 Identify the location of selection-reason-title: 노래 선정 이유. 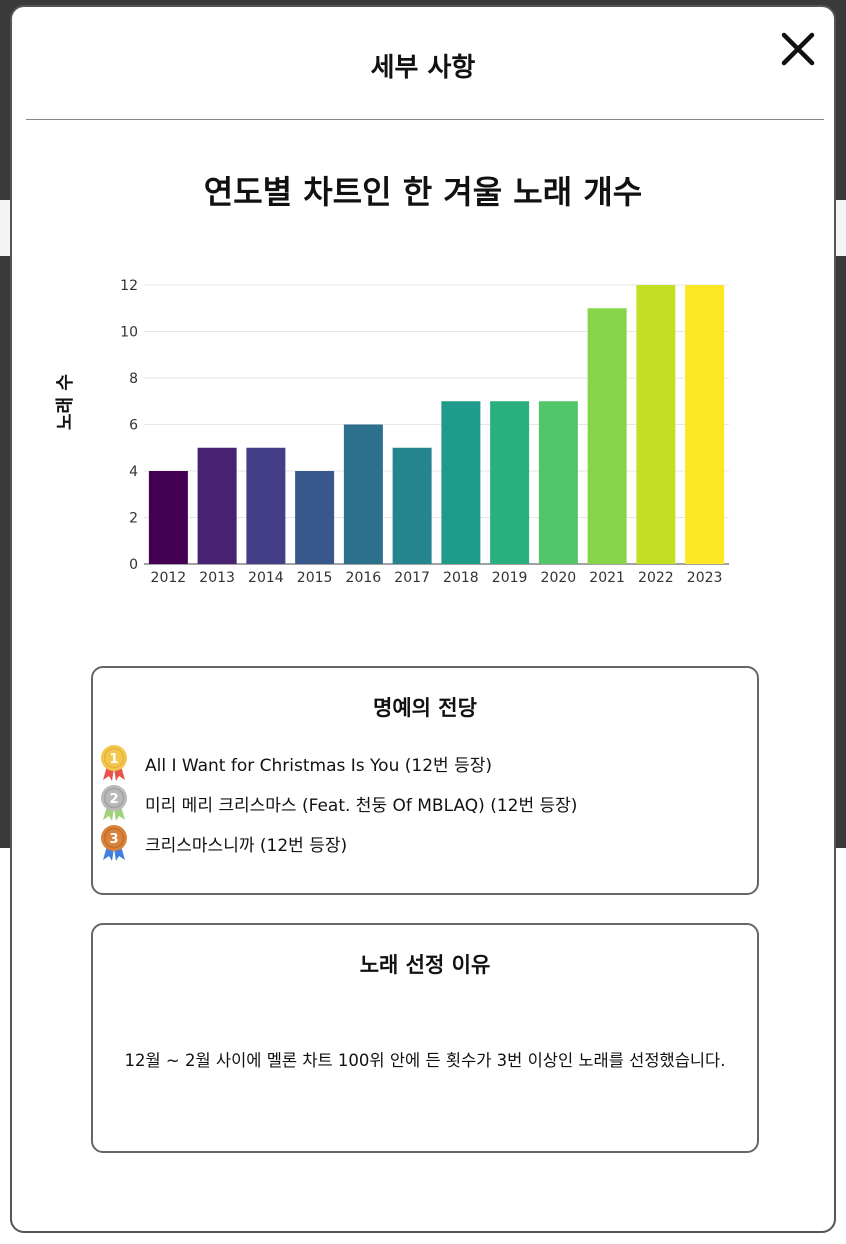
(425, 965).